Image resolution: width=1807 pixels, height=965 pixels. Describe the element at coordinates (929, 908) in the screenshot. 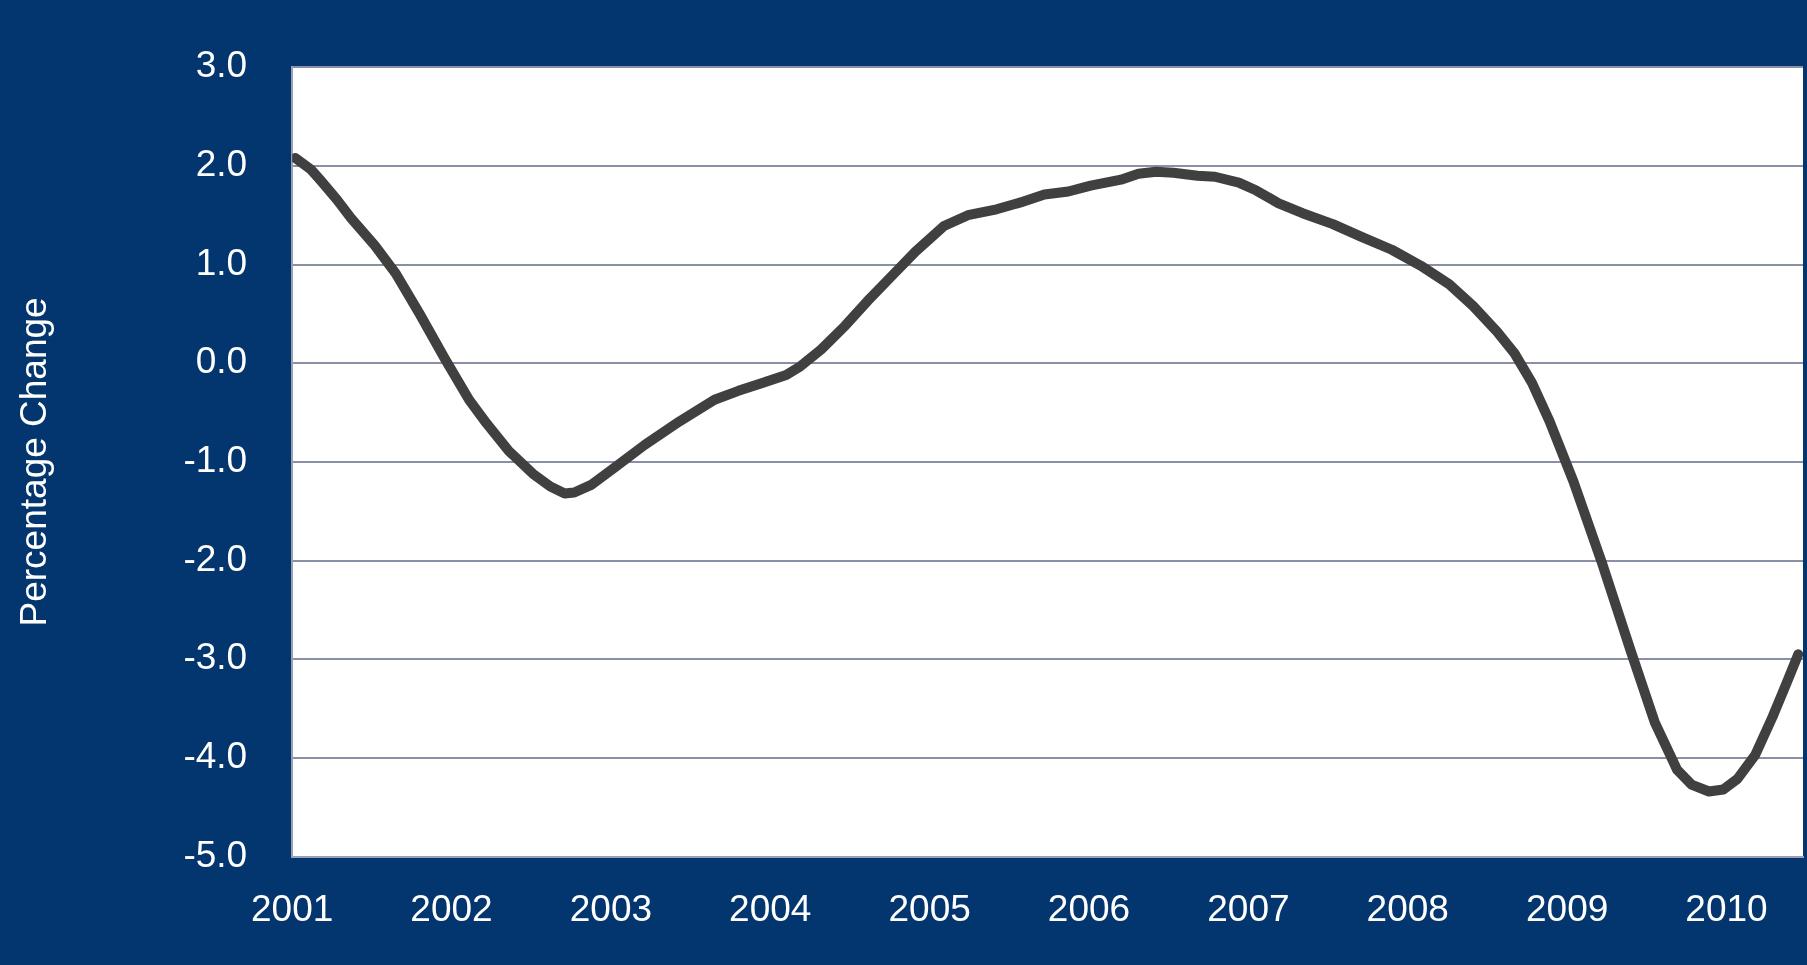

I see `x-tick-label: 2005` at that location.